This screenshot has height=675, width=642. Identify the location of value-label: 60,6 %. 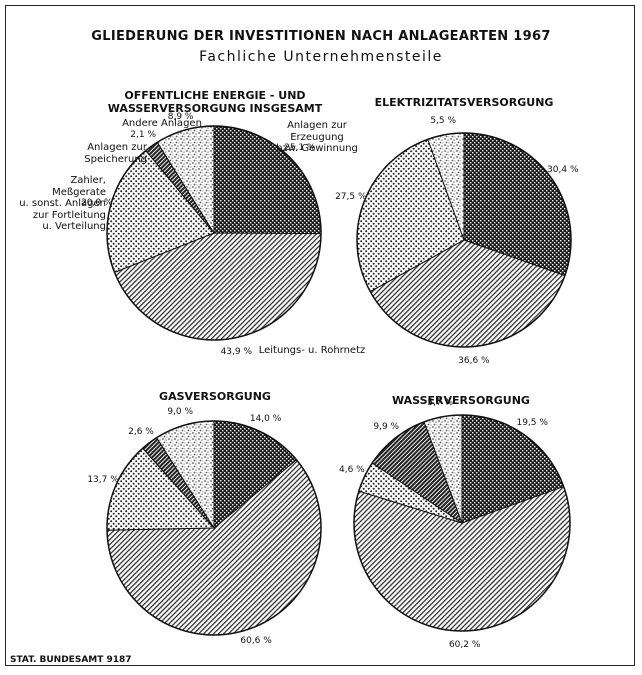
(256, 641).